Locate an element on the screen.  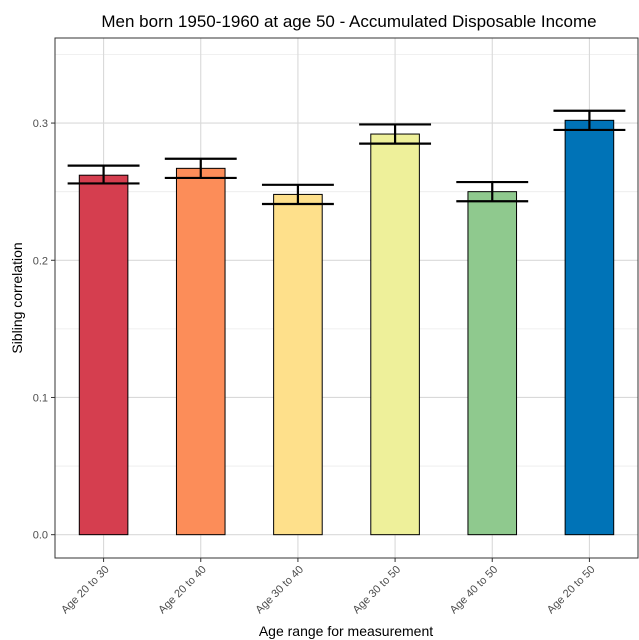
x-tick-label: Age 30 to 50 is located at coordinates (377, 590).